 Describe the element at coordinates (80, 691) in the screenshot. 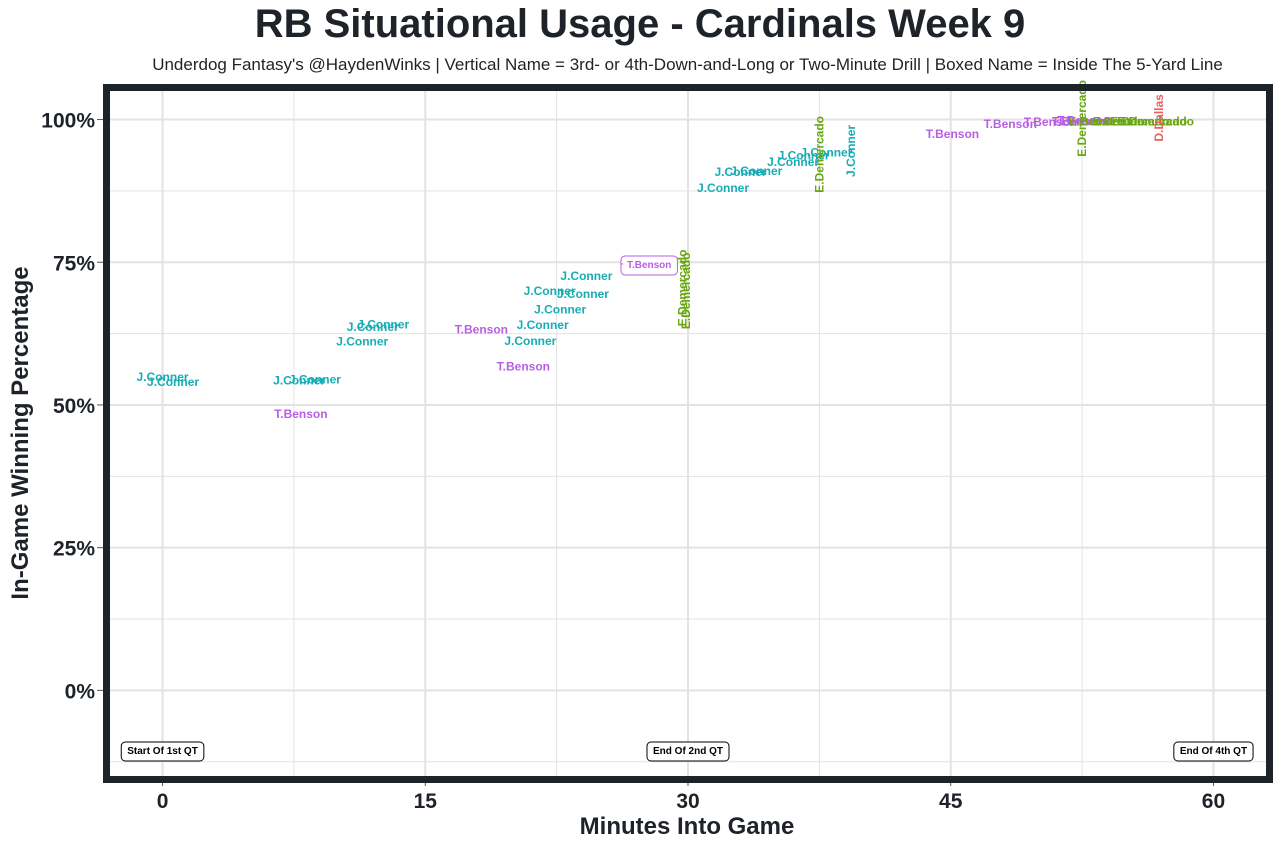

I see `y-tick-label: 0%` at that location.